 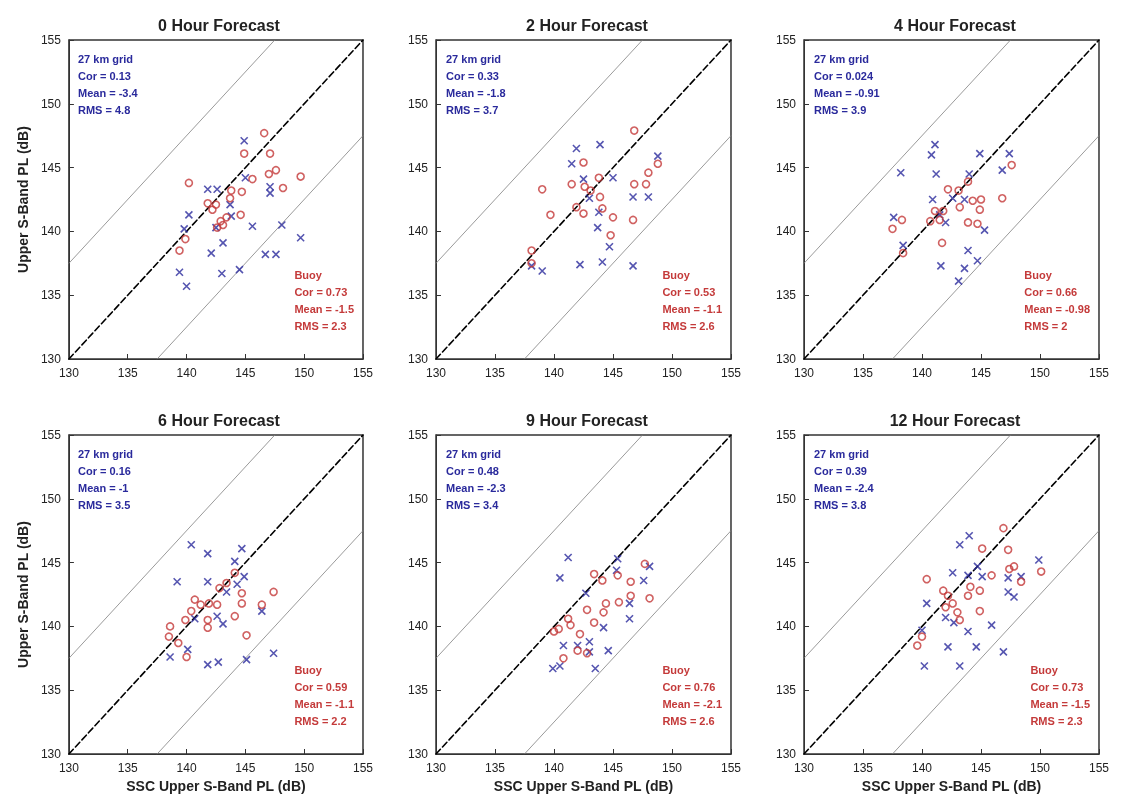 What do you see at coordinates (363, 768) in the screenshot?
I see `x-tick-label: 155` at bounding box center [363, 768].